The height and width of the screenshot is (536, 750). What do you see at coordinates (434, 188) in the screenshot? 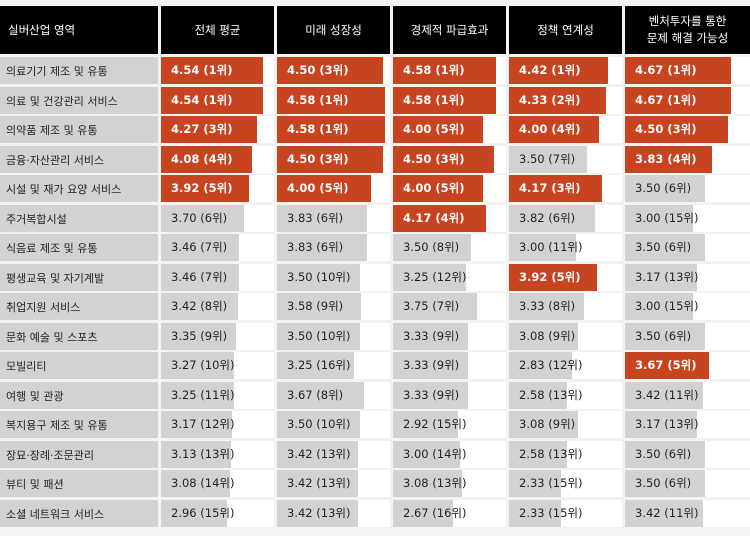
I see `value-label-economic-impact: 4.00 (5위)` at bounding box center [434, 188].